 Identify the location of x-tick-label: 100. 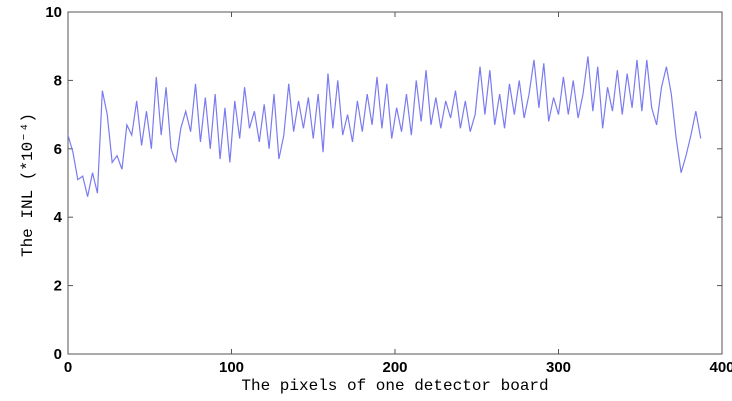
(231, 367).